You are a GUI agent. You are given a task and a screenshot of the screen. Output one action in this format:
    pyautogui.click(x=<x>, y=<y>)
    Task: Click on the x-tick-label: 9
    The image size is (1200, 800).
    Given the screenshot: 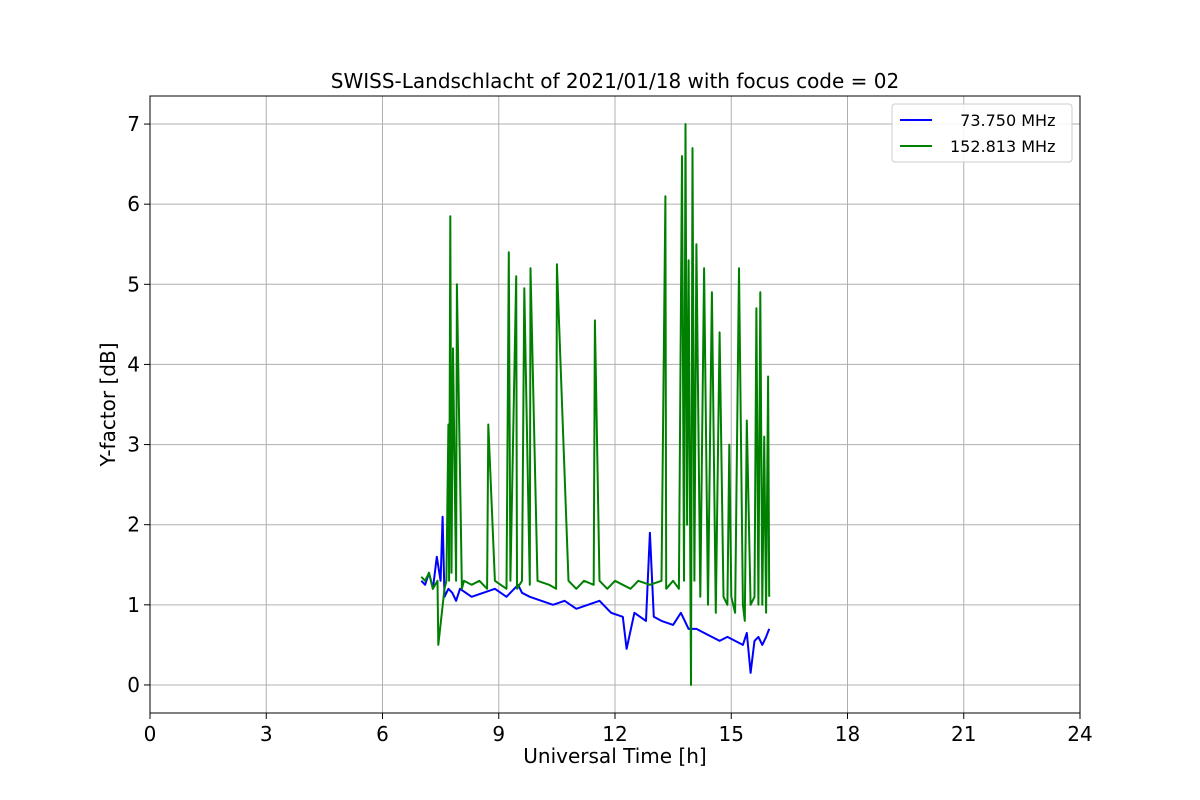 What is the action you would take?
    pyautogui.click(x=498, y=734)
    